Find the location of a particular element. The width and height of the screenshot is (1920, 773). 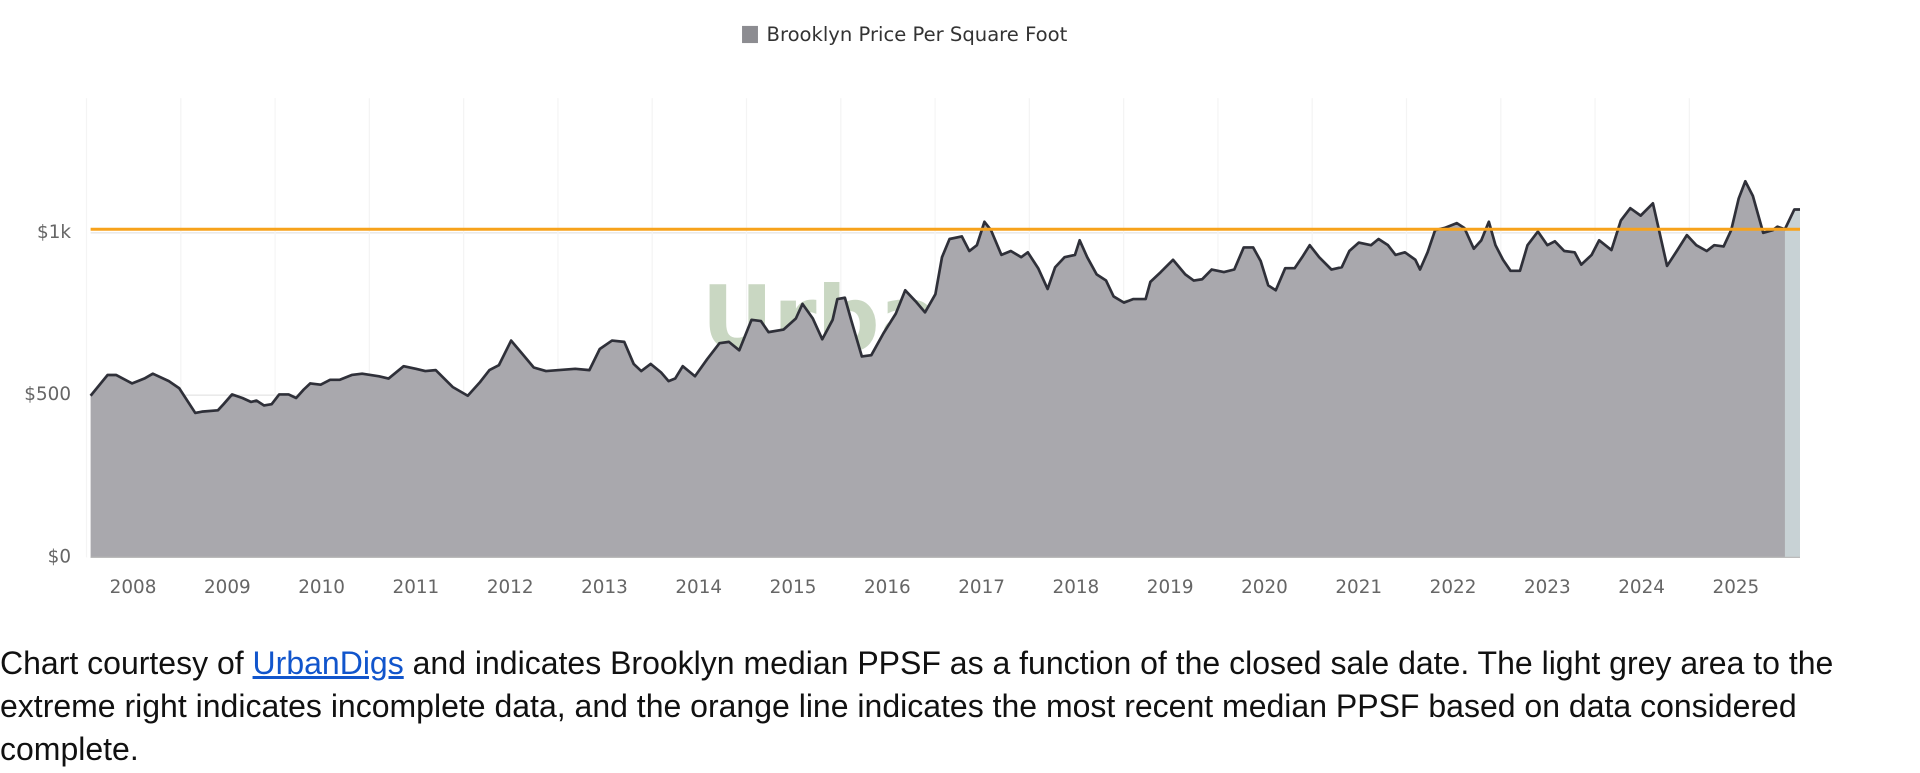

x-tick-label: 2021 is located at coordinates (1358, 587).